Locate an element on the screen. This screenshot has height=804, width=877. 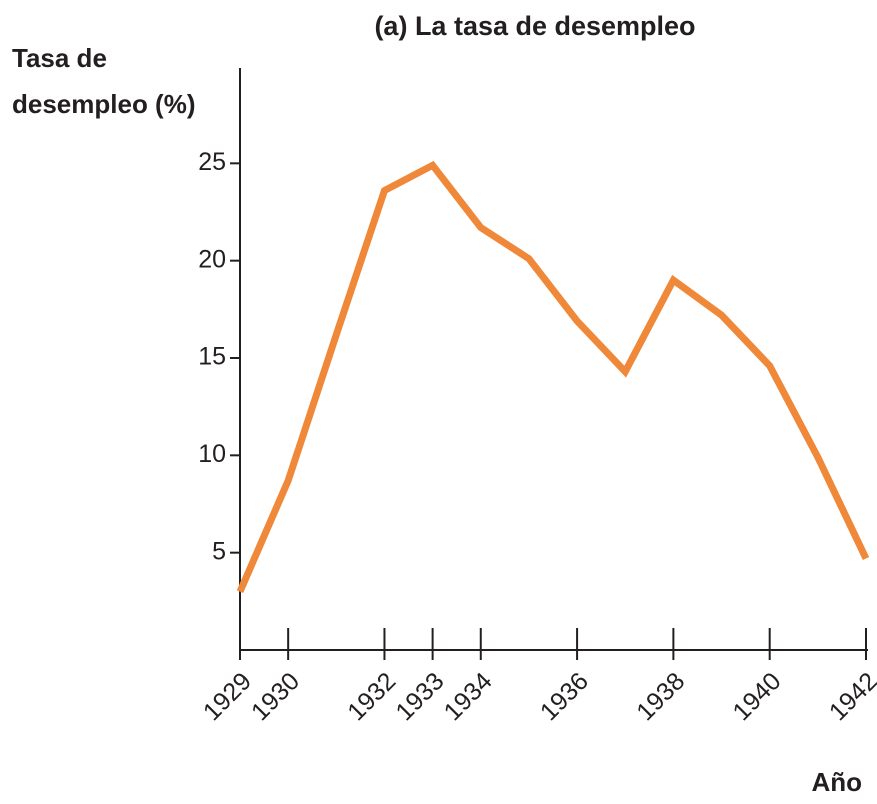
x-tick-label: 1930 is located at coordinates (275, 696).